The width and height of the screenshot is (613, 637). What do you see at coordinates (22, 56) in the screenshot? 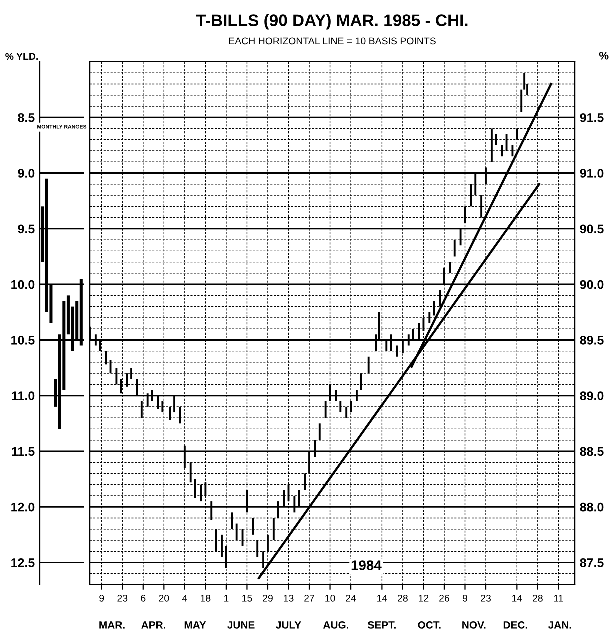
I see `y-axis-title: % YLD.` at bounding box center [22, 56].